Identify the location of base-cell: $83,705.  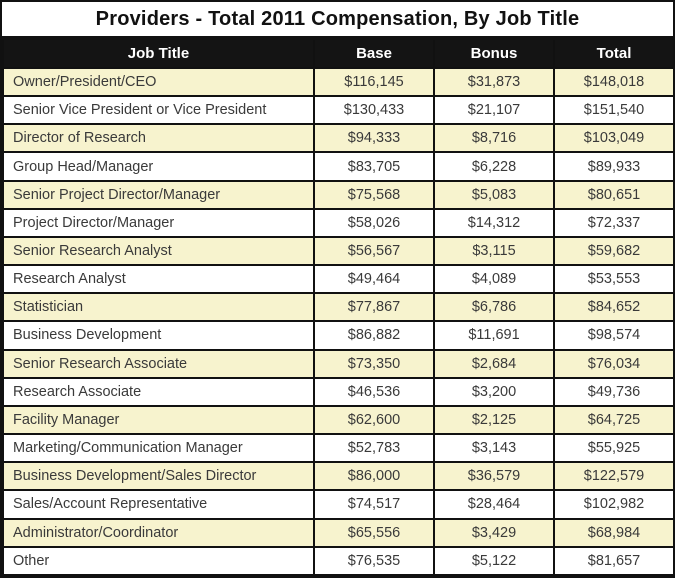
(374, 166).